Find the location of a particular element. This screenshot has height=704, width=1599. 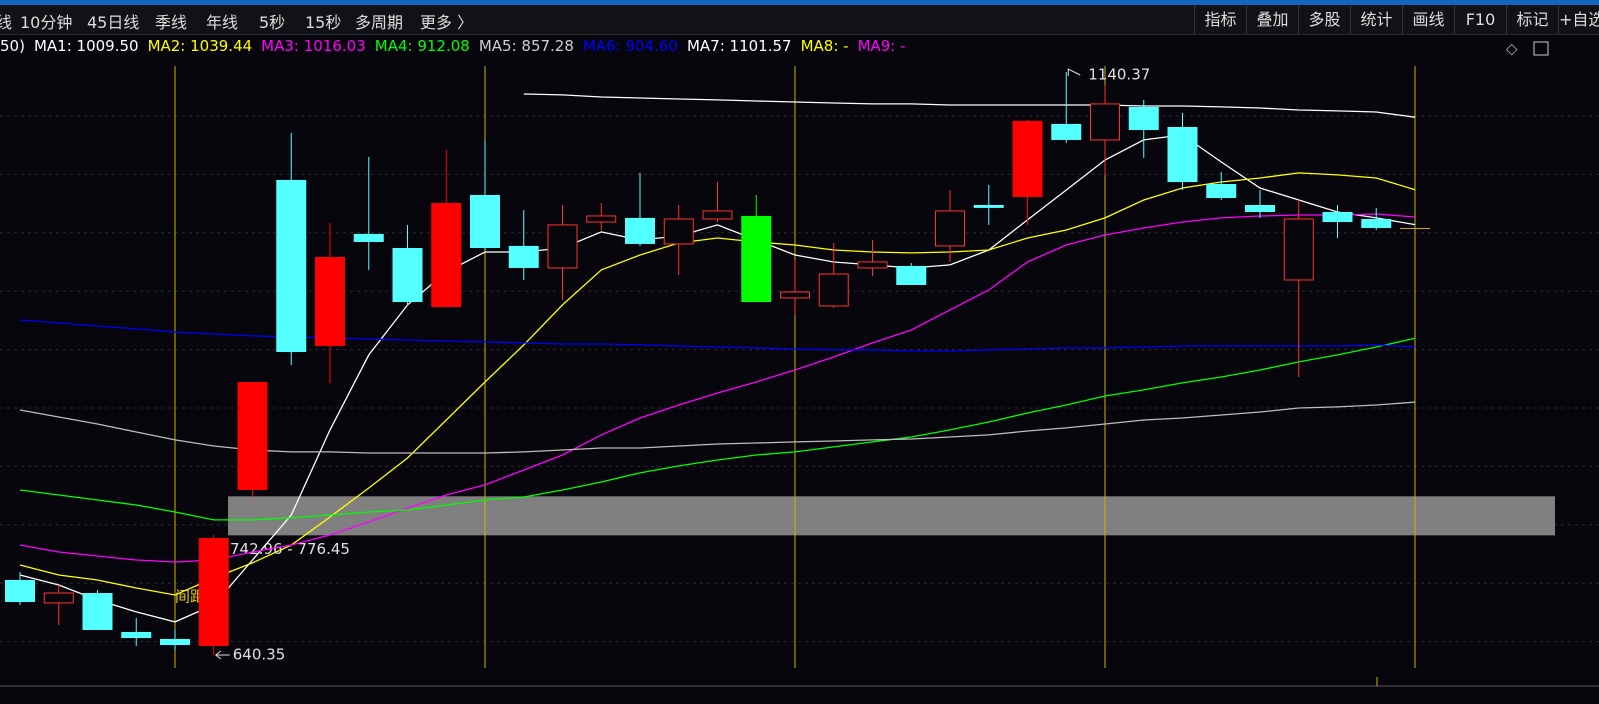

tool-group: 指标 叠加 多股 统计 画线 F10 标记 +自选 is located at coordinates (1396, 19).